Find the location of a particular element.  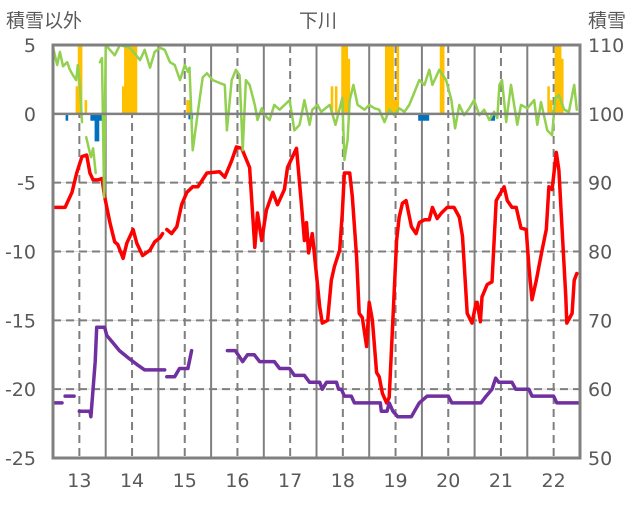

x-tick-label: 16 is located at coordinates (237, 481).